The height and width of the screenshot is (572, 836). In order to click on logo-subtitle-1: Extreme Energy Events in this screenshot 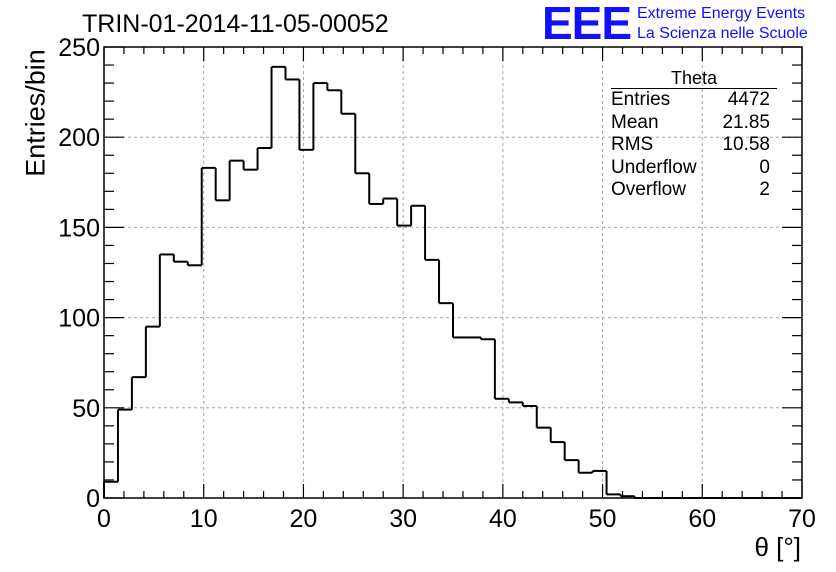, I will do `click(721, 13)`.